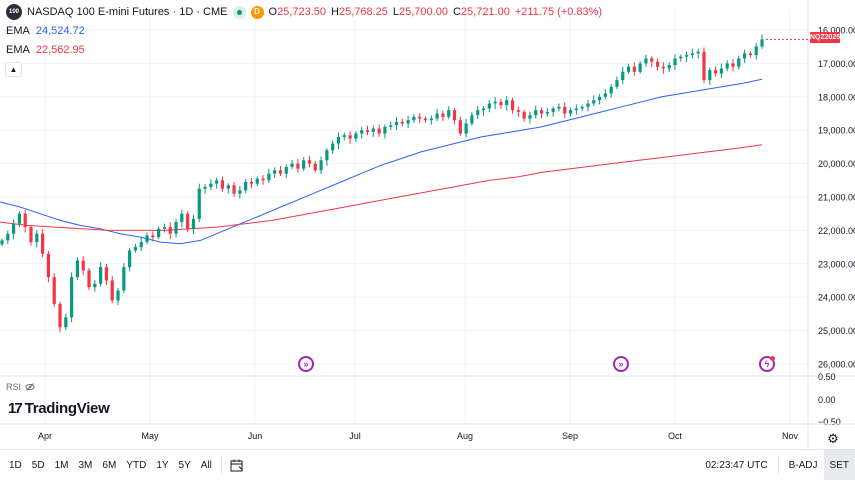 The height and width of the screenshot is (480, 855). Describe the element at coordinates (184, 465) in the screenshot. I see `range-5y-button: 5Y` at that location.